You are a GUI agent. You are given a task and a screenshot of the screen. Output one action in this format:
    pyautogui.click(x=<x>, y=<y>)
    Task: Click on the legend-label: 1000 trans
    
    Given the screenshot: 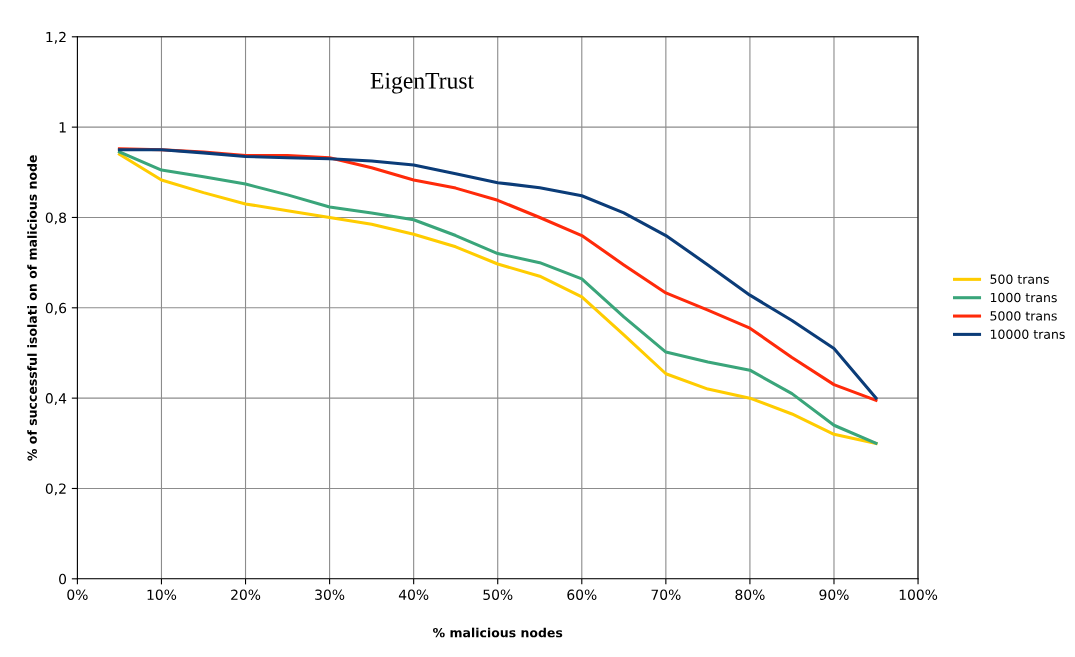 What is the action you would take?
    pyautogui.click(x=1023, y=297)
    